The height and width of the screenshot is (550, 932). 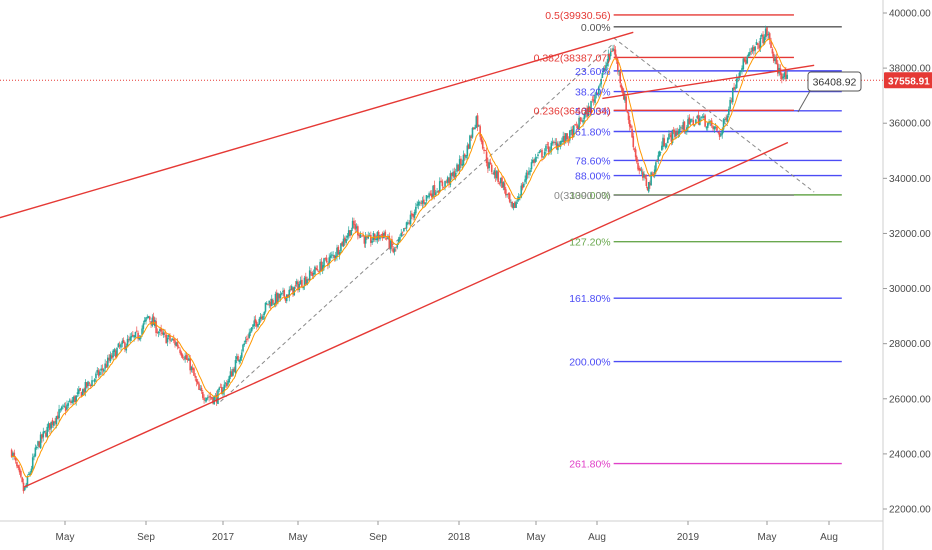 What do you see at coordinates (593, 132) in the screenshot?
I see `fib-level-label: 61.80%` at bounding box center [593, 132].